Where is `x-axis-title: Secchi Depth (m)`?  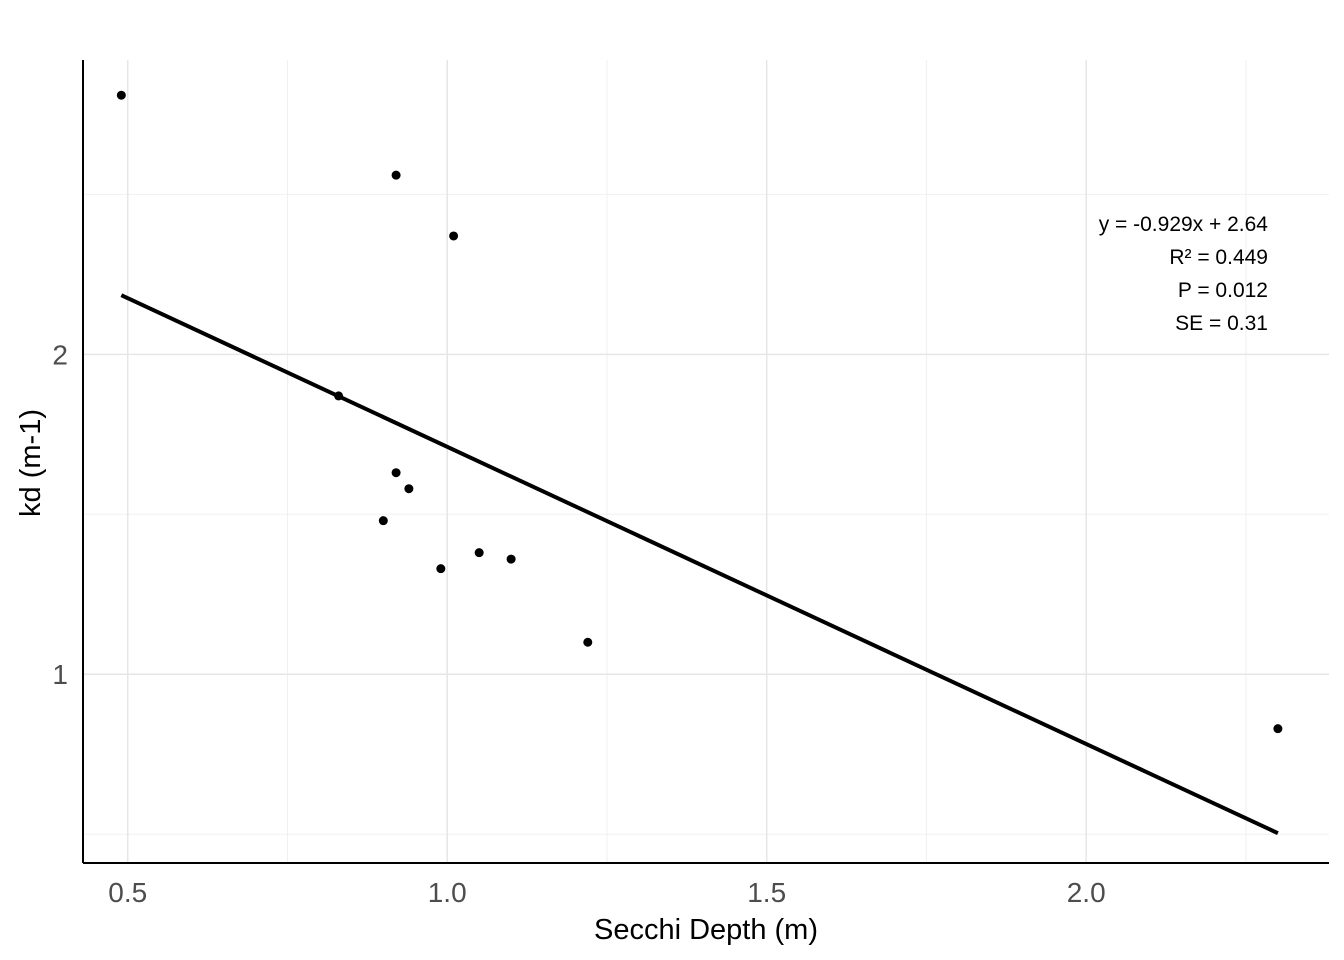 x-axis-title: Secchi Depth (m) is located at coordinates (706, 930).